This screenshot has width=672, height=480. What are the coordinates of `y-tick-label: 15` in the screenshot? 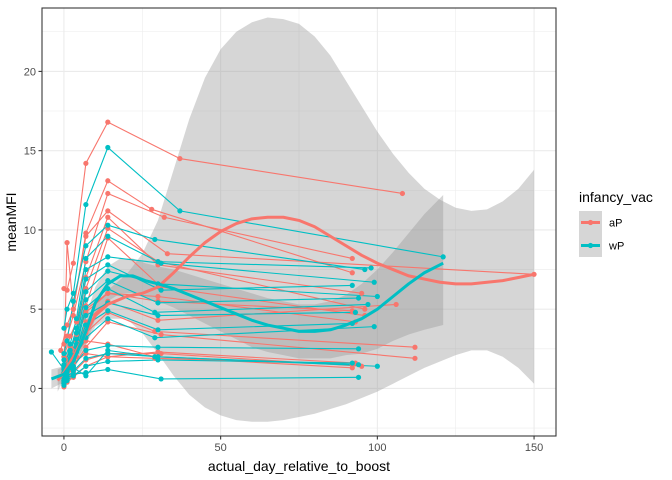 It's located at (30, 152).